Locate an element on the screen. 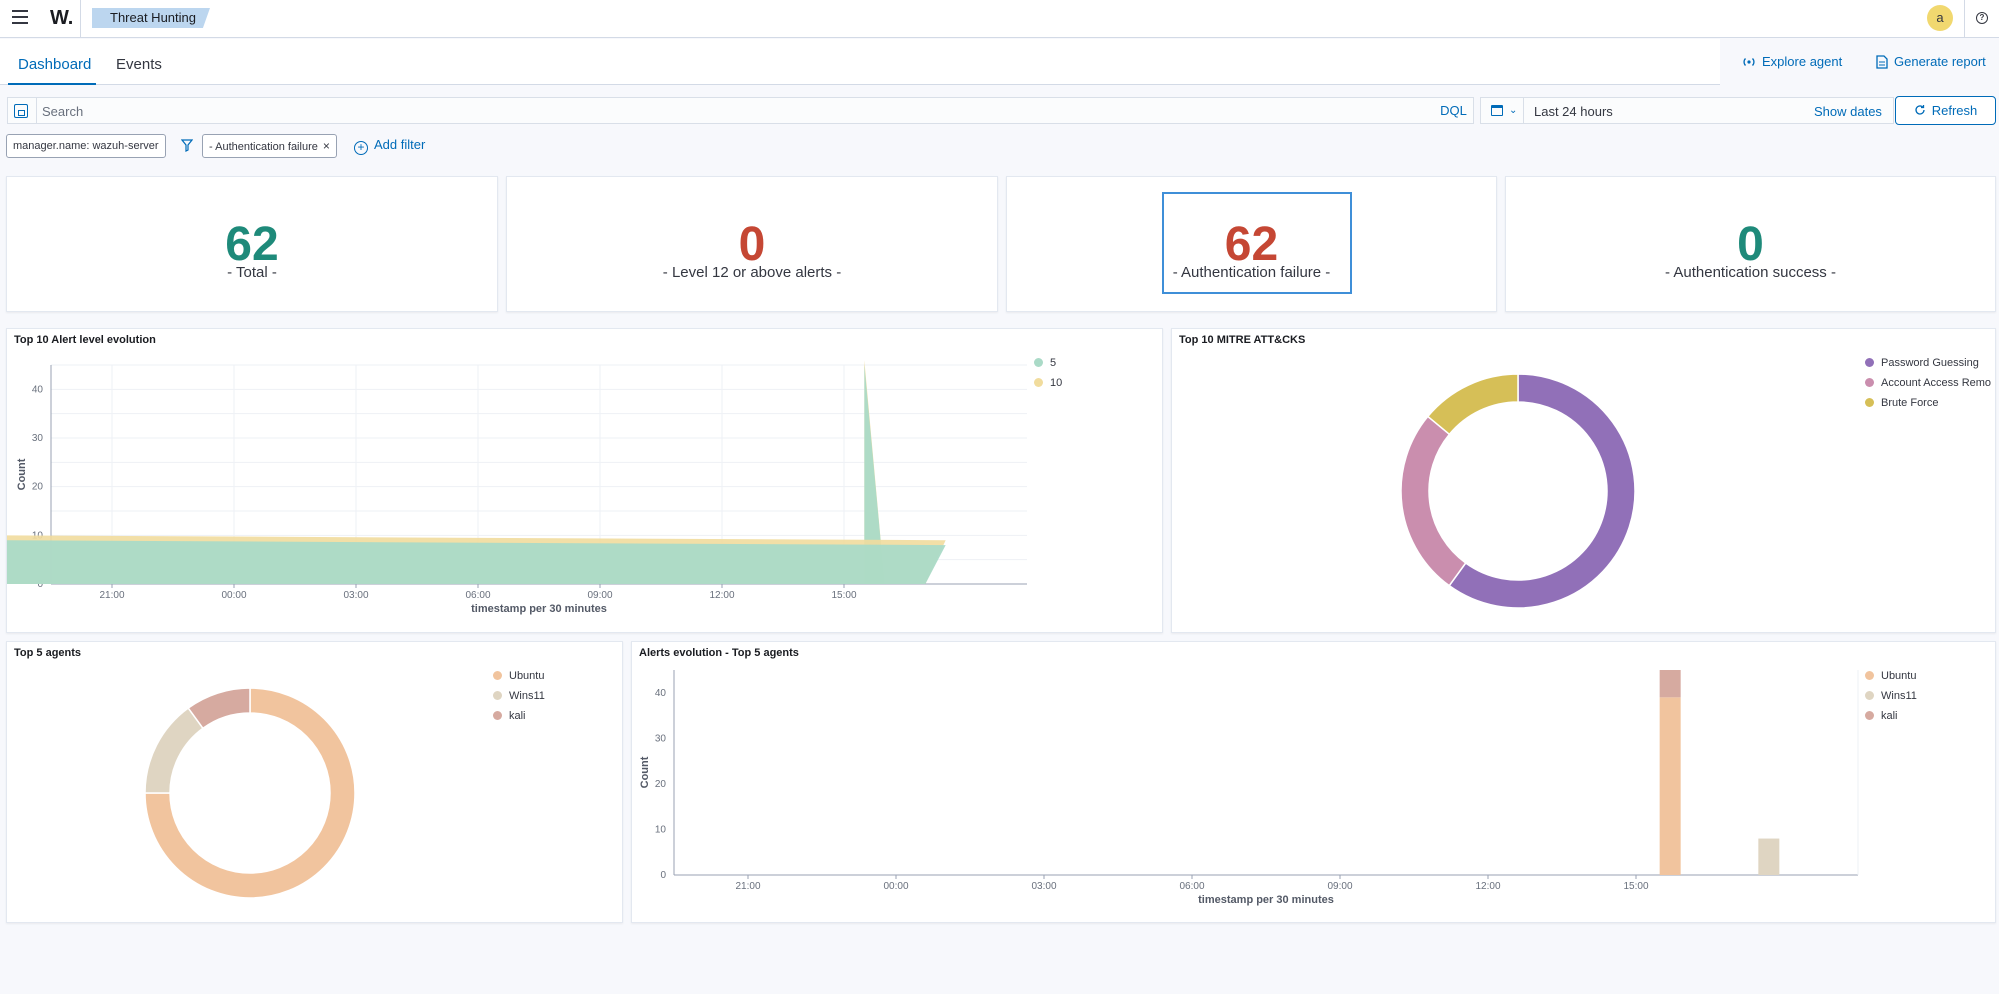  add-filter-button: + Add filter is located at coordinates (389, 146).